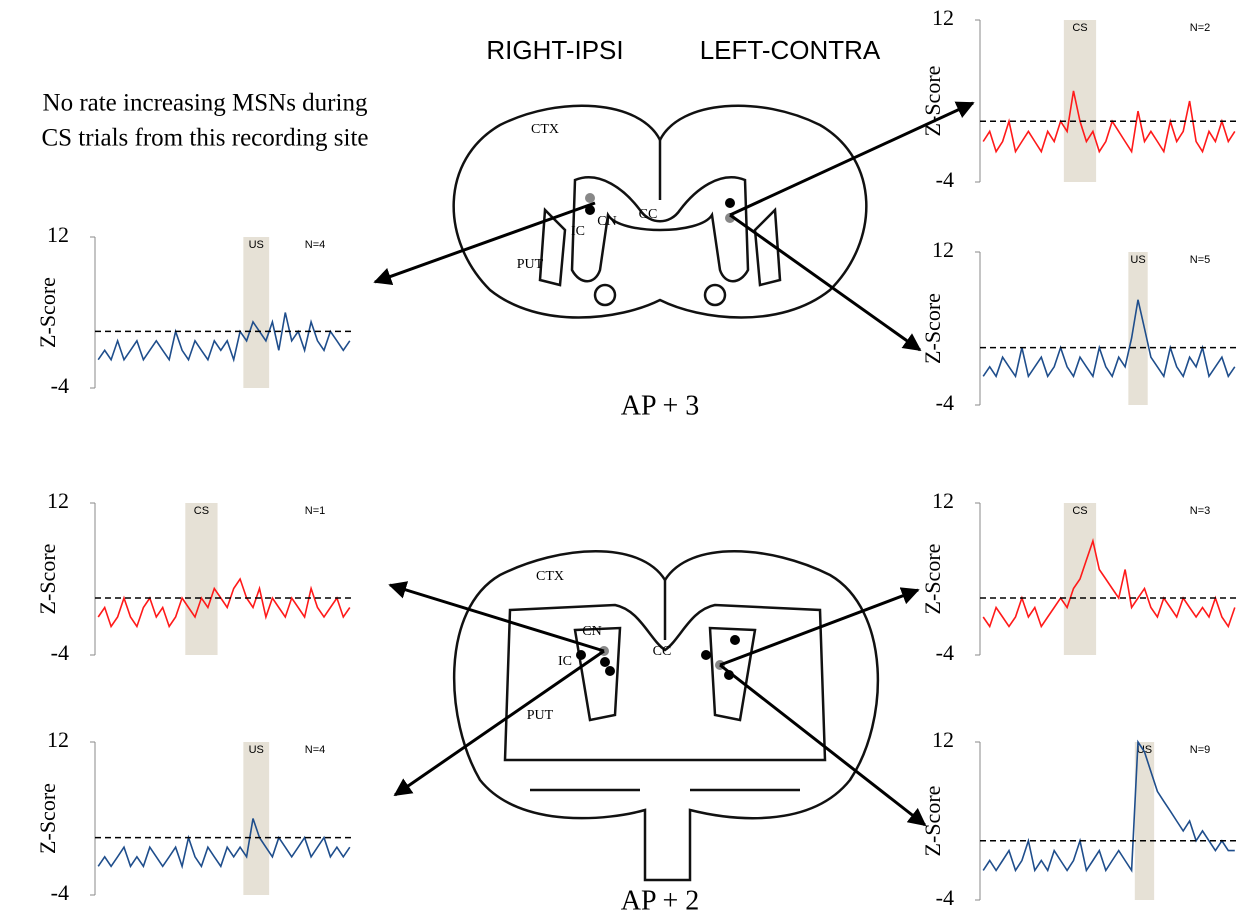 The height and width of the screenshot is (918, 1240). I want to click on note-line: No rate increasing MSNs during, so click(205, 103).